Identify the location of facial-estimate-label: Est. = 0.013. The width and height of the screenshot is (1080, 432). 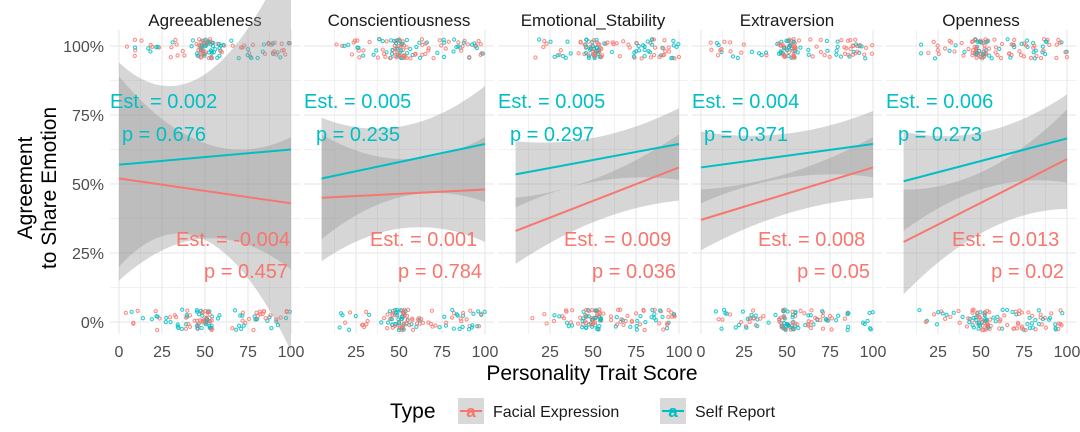
(1005, 240).